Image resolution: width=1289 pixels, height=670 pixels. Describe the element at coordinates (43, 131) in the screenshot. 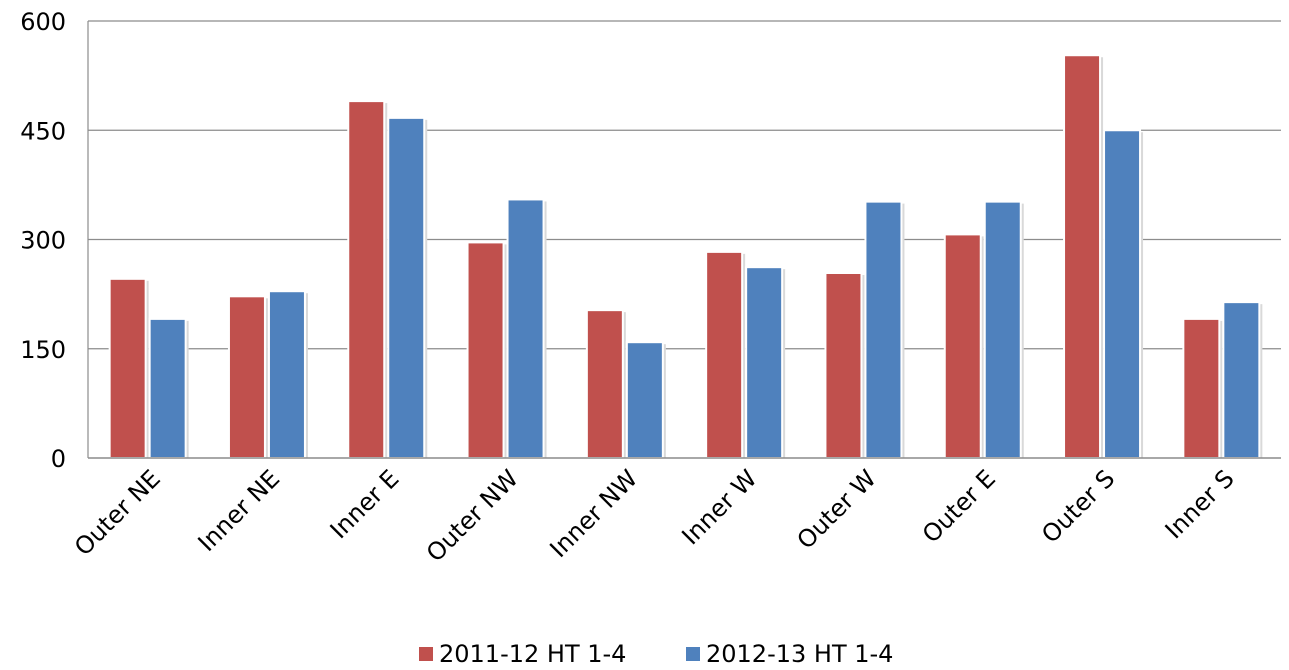

I see `y-tick-label: 450` at that location.